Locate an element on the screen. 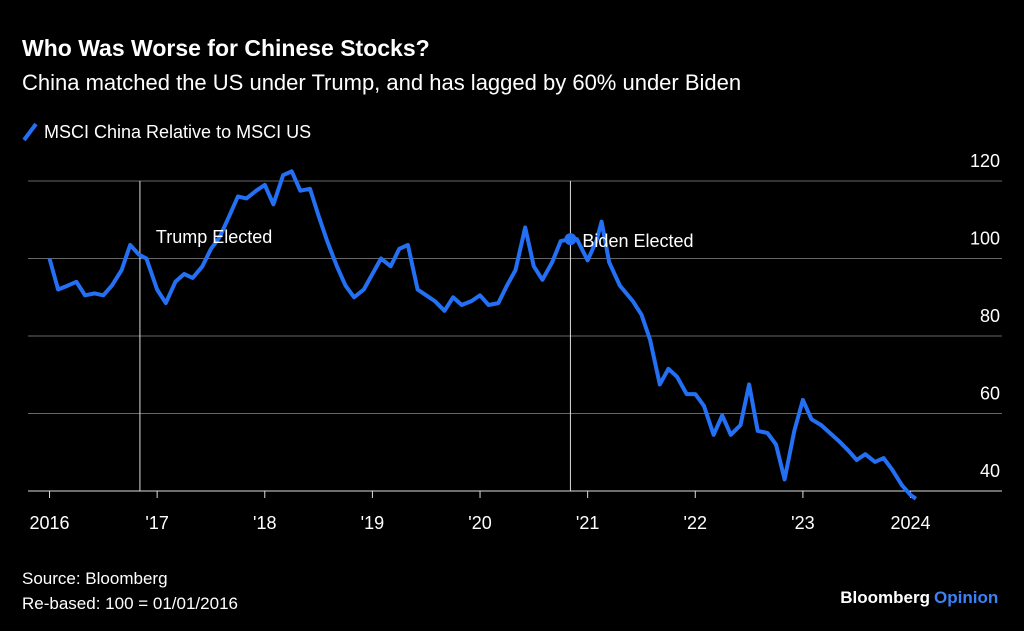 This screenshot has height=631, width=1024. brand-suffix: Opinion is located at coordinates (966, 597).